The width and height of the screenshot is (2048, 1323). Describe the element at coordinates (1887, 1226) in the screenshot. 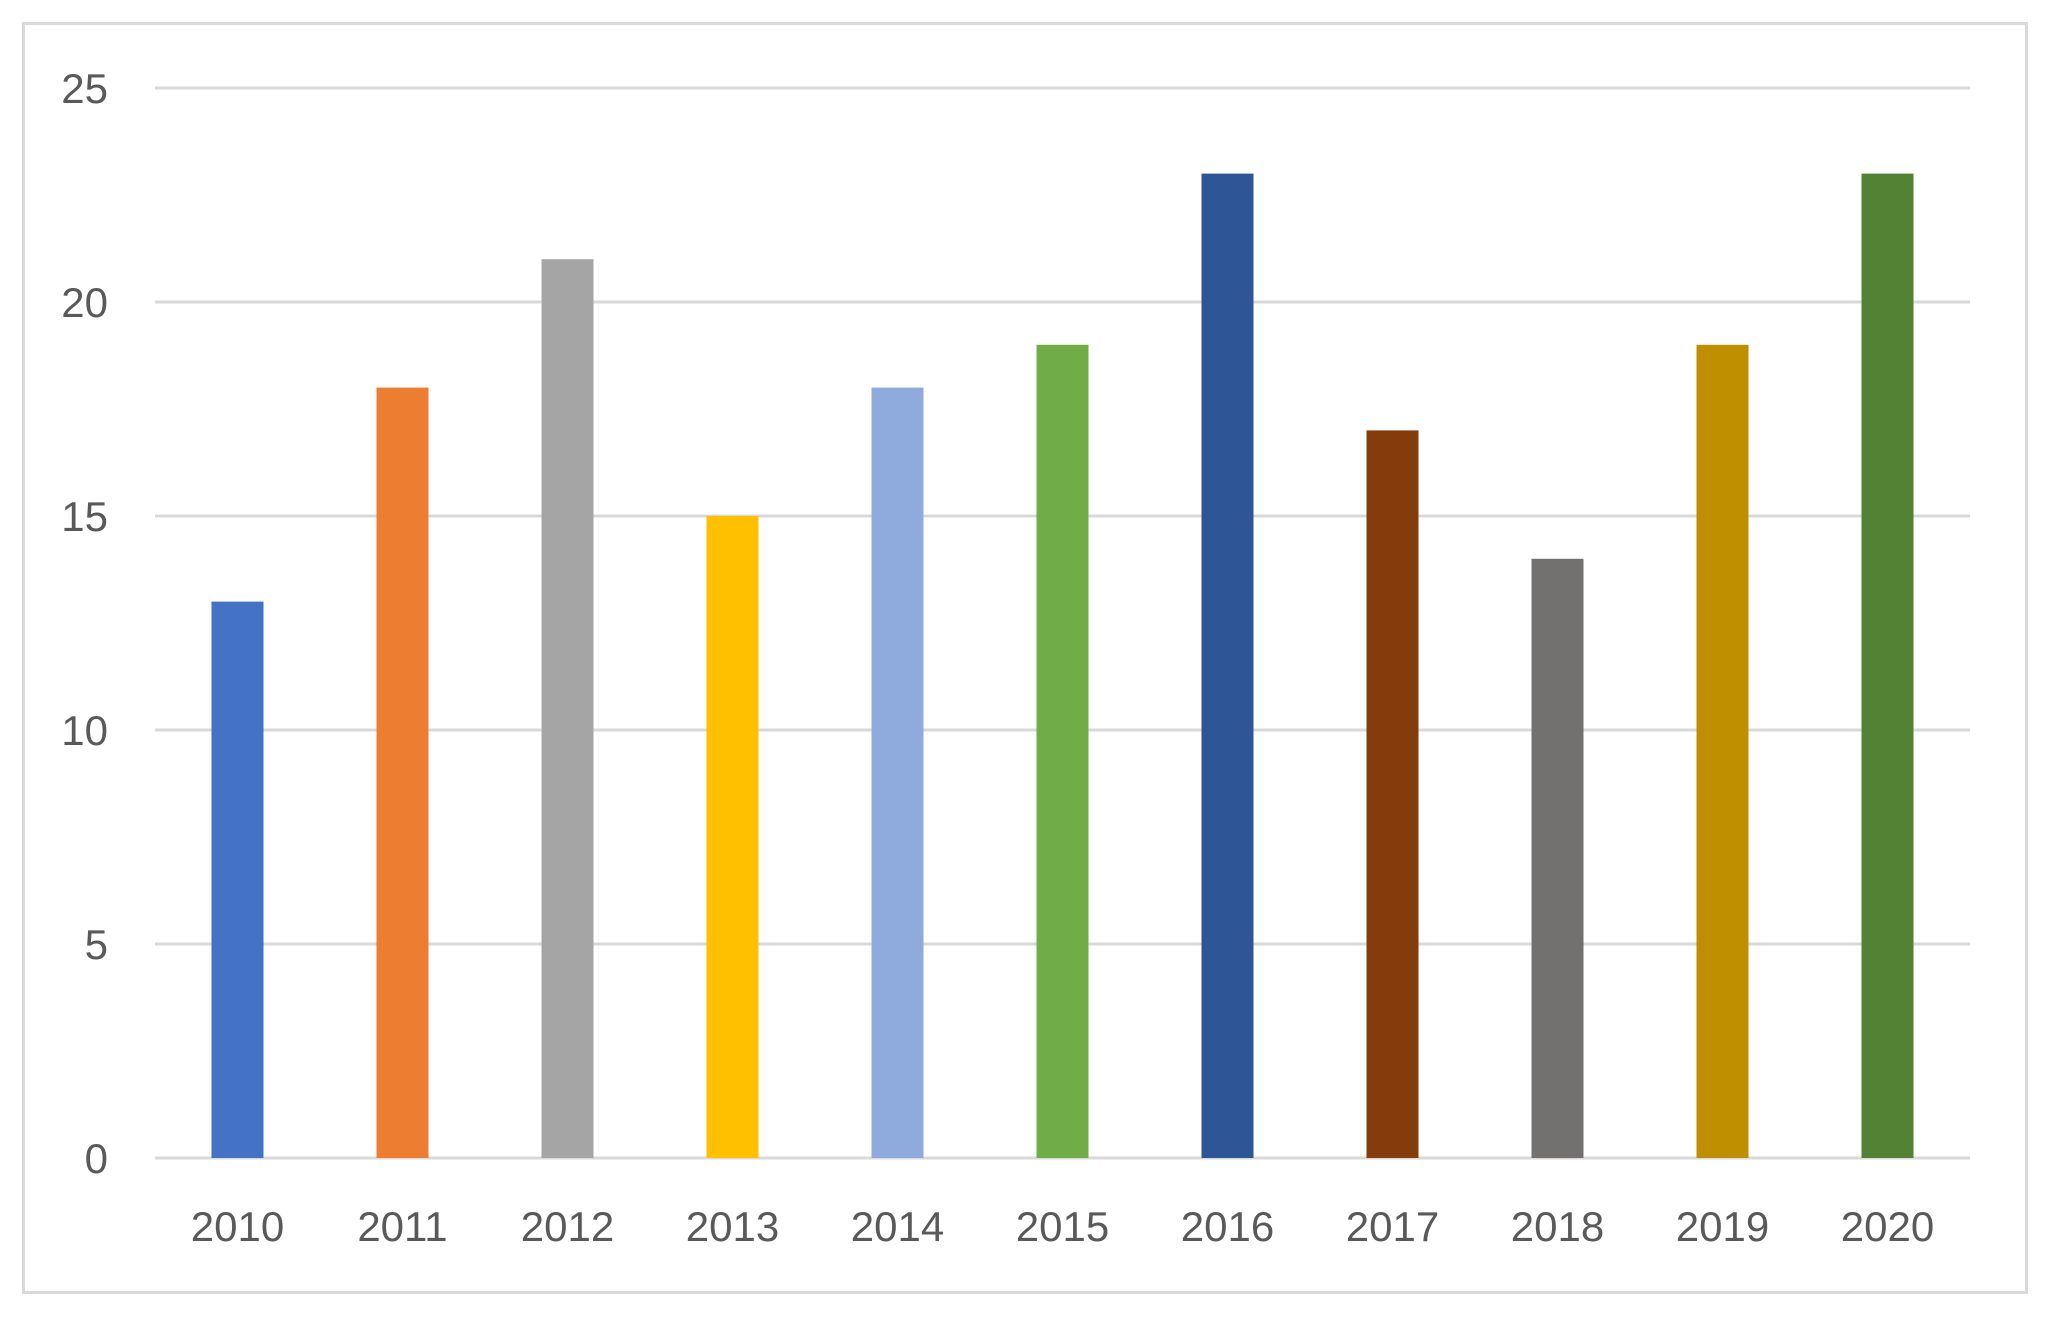

I see `x-tick-label-2020: 2020` at that location.